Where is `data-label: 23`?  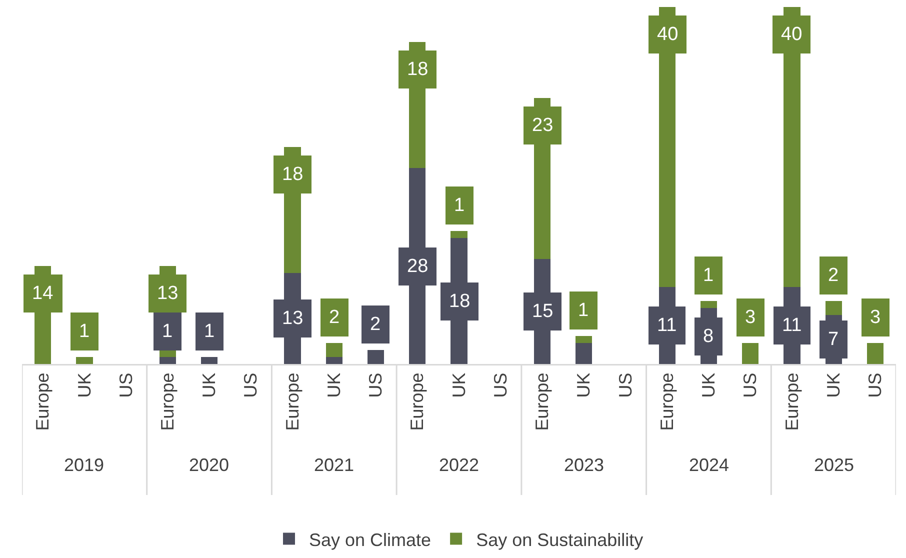 data-label: 23 is located at coordinates (543, 125).